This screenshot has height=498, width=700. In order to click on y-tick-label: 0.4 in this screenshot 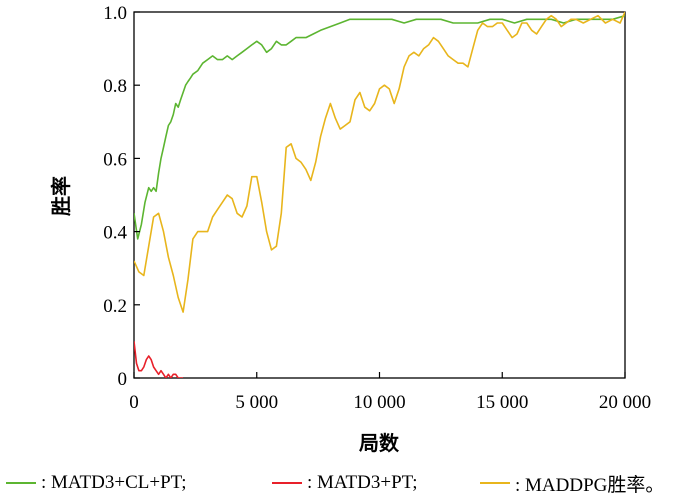, I will do `click(115, 233)`.